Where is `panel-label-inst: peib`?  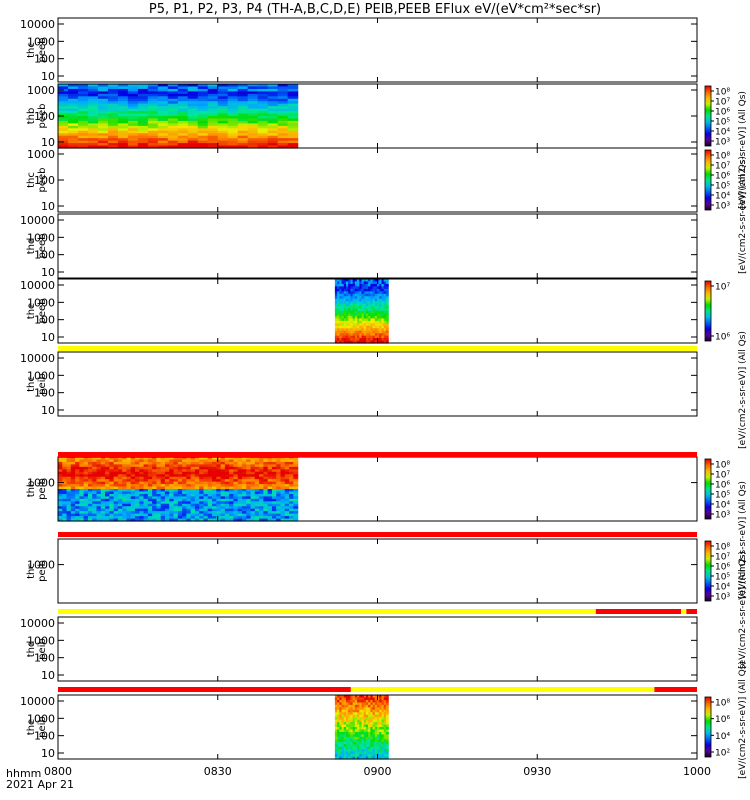 panel-label-inst: peib is located at coordinates (42, 727).